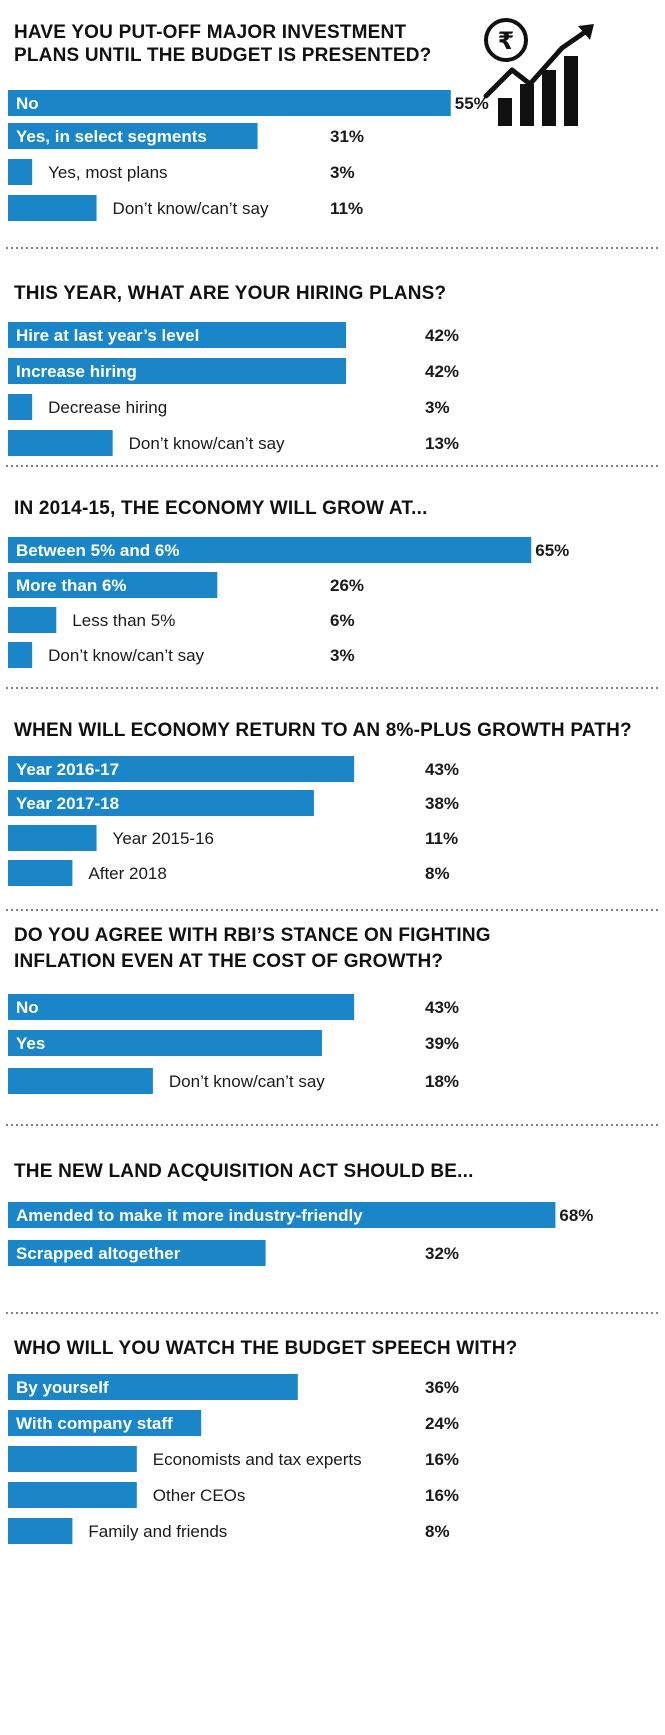  Describe the element at coordinates (442, 1043) in the screenshot. I see `value-label: 39%` at that location.